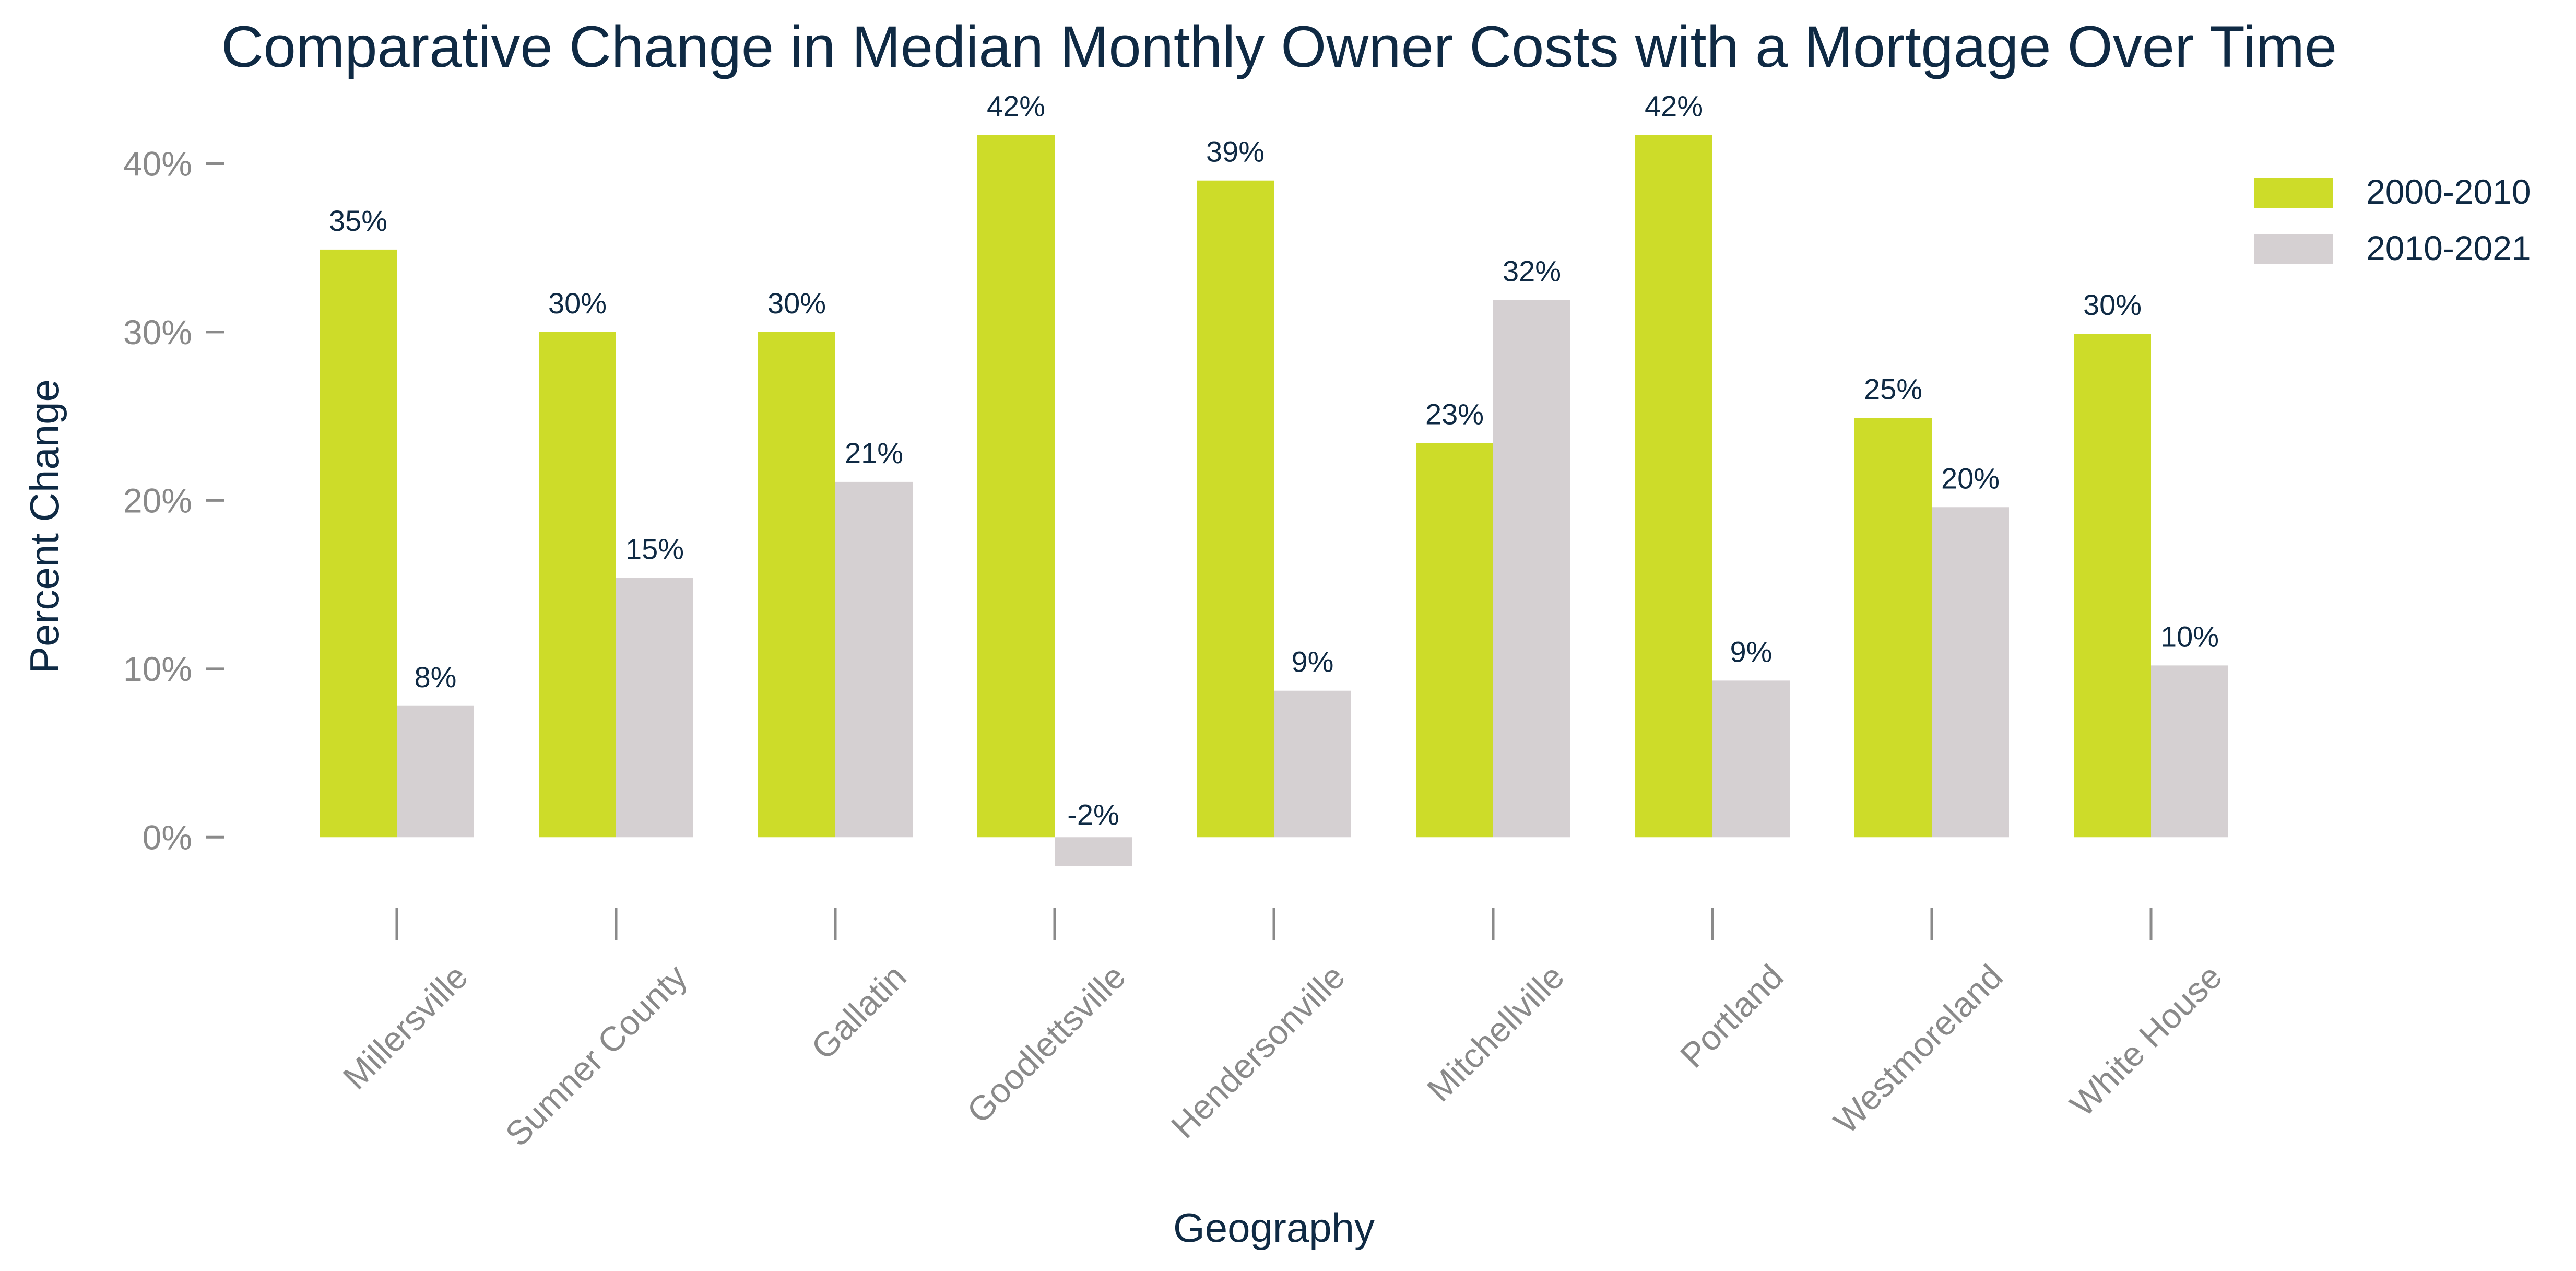 The height and width of the screenshot is (1271, 2576). What do you see at coordinates (167, 837) in the screenshot?
I see `y-tick-label: 0%` at bounding box center [167, 837].